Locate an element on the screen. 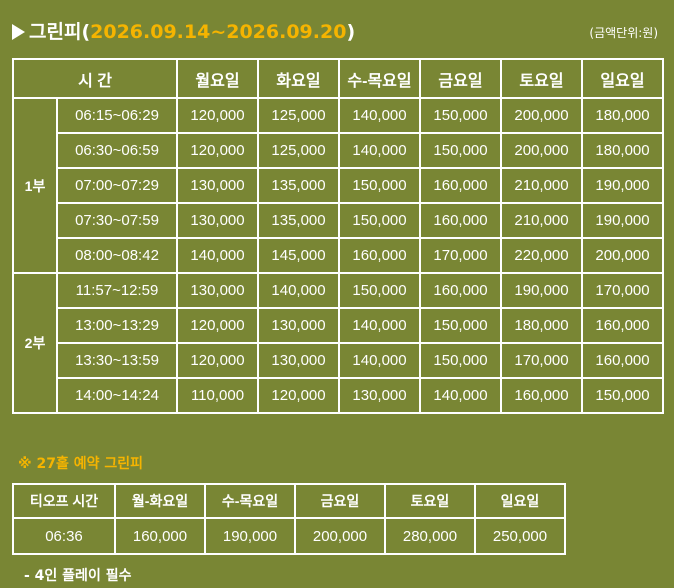  header-cell: 월-화요일 is located at coordinates (160, 501).